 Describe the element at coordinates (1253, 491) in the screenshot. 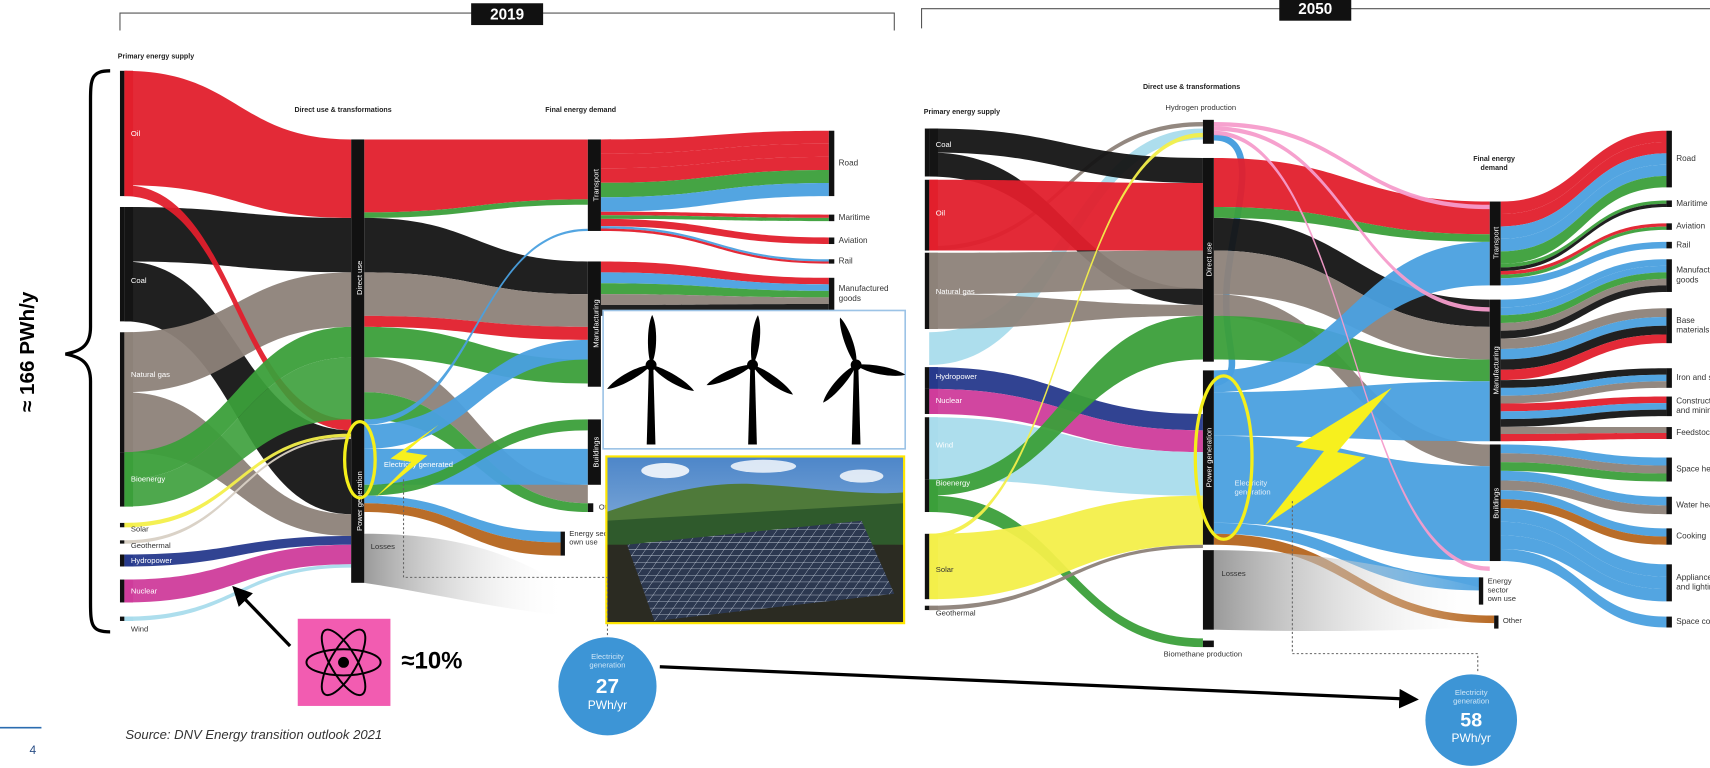

I see `text-line: generation` at that location.